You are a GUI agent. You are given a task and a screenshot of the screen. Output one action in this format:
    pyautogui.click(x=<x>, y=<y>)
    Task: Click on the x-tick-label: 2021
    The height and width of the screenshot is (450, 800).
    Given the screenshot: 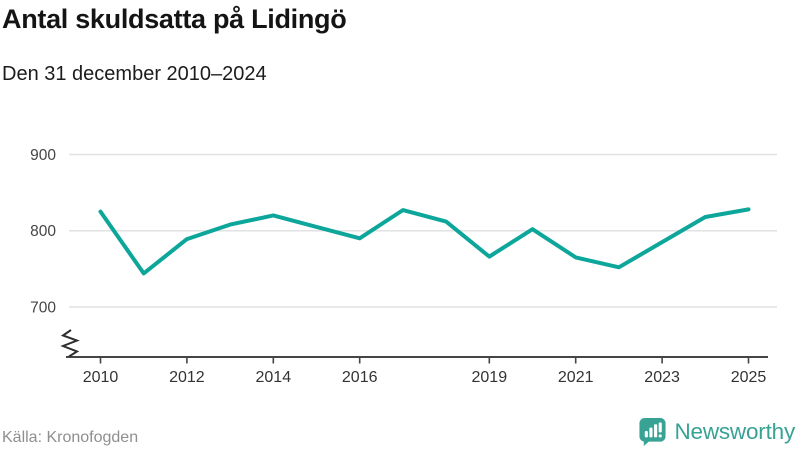 What is the action you would take?
    pyautogui.click(x=576, y=377)
    